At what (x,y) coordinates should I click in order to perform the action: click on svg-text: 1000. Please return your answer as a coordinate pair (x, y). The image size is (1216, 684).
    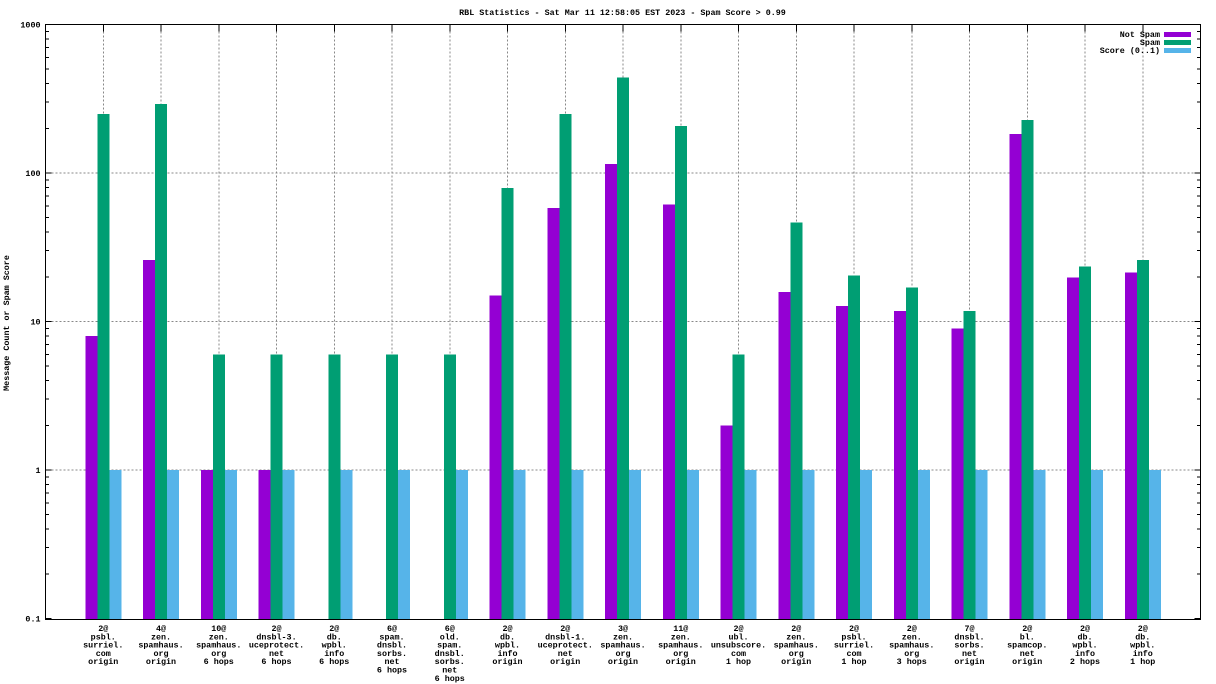
    Looking at the image, I should click on (30, 26).